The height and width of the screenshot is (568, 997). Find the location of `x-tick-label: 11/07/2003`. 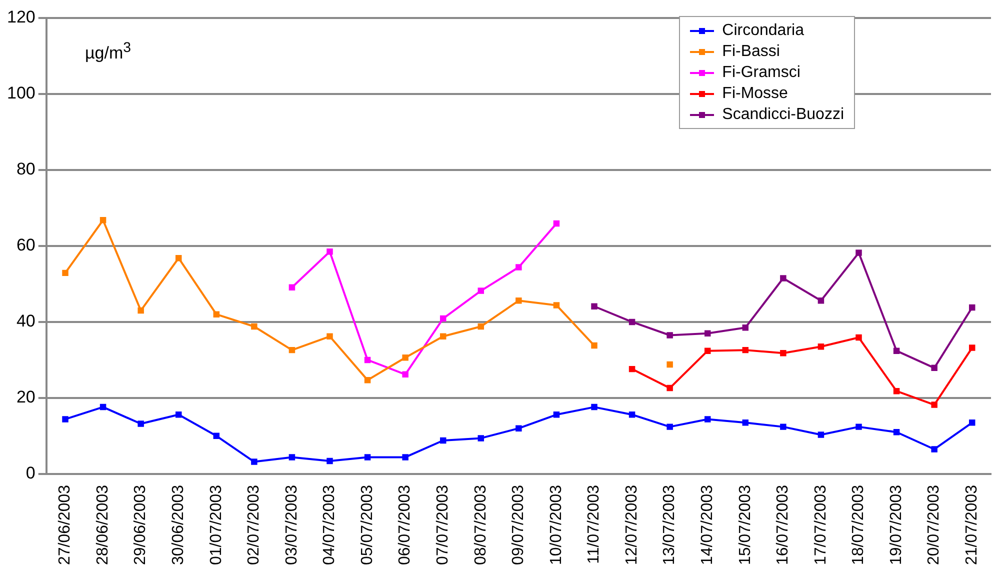

x-tick-label: 11/07/2003 is located at coordinates (594, 524).